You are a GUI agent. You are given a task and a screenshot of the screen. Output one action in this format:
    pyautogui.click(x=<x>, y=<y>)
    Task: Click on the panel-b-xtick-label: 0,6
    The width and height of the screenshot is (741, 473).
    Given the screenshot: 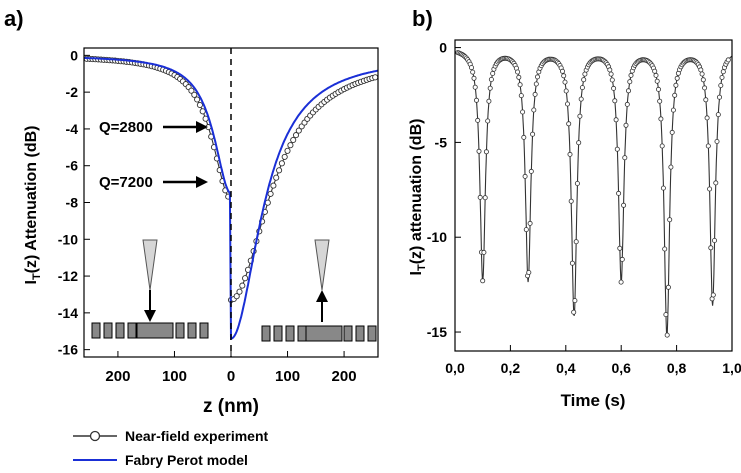 What is the action you would take?
    pyautogui.click(x=621, y=368)
    